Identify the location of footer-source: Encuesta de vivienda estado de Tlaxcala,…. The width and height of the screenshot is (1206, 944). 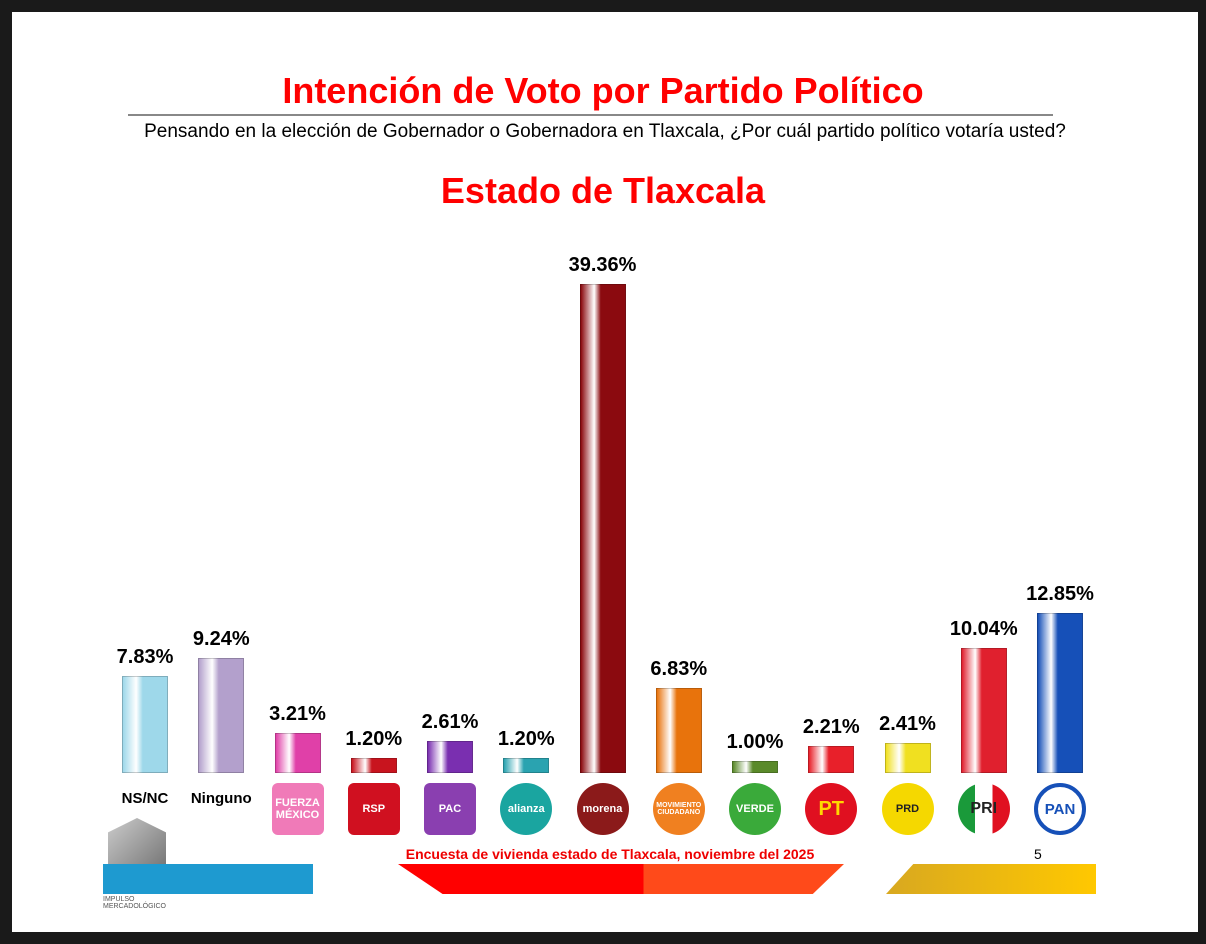
(610, 854).